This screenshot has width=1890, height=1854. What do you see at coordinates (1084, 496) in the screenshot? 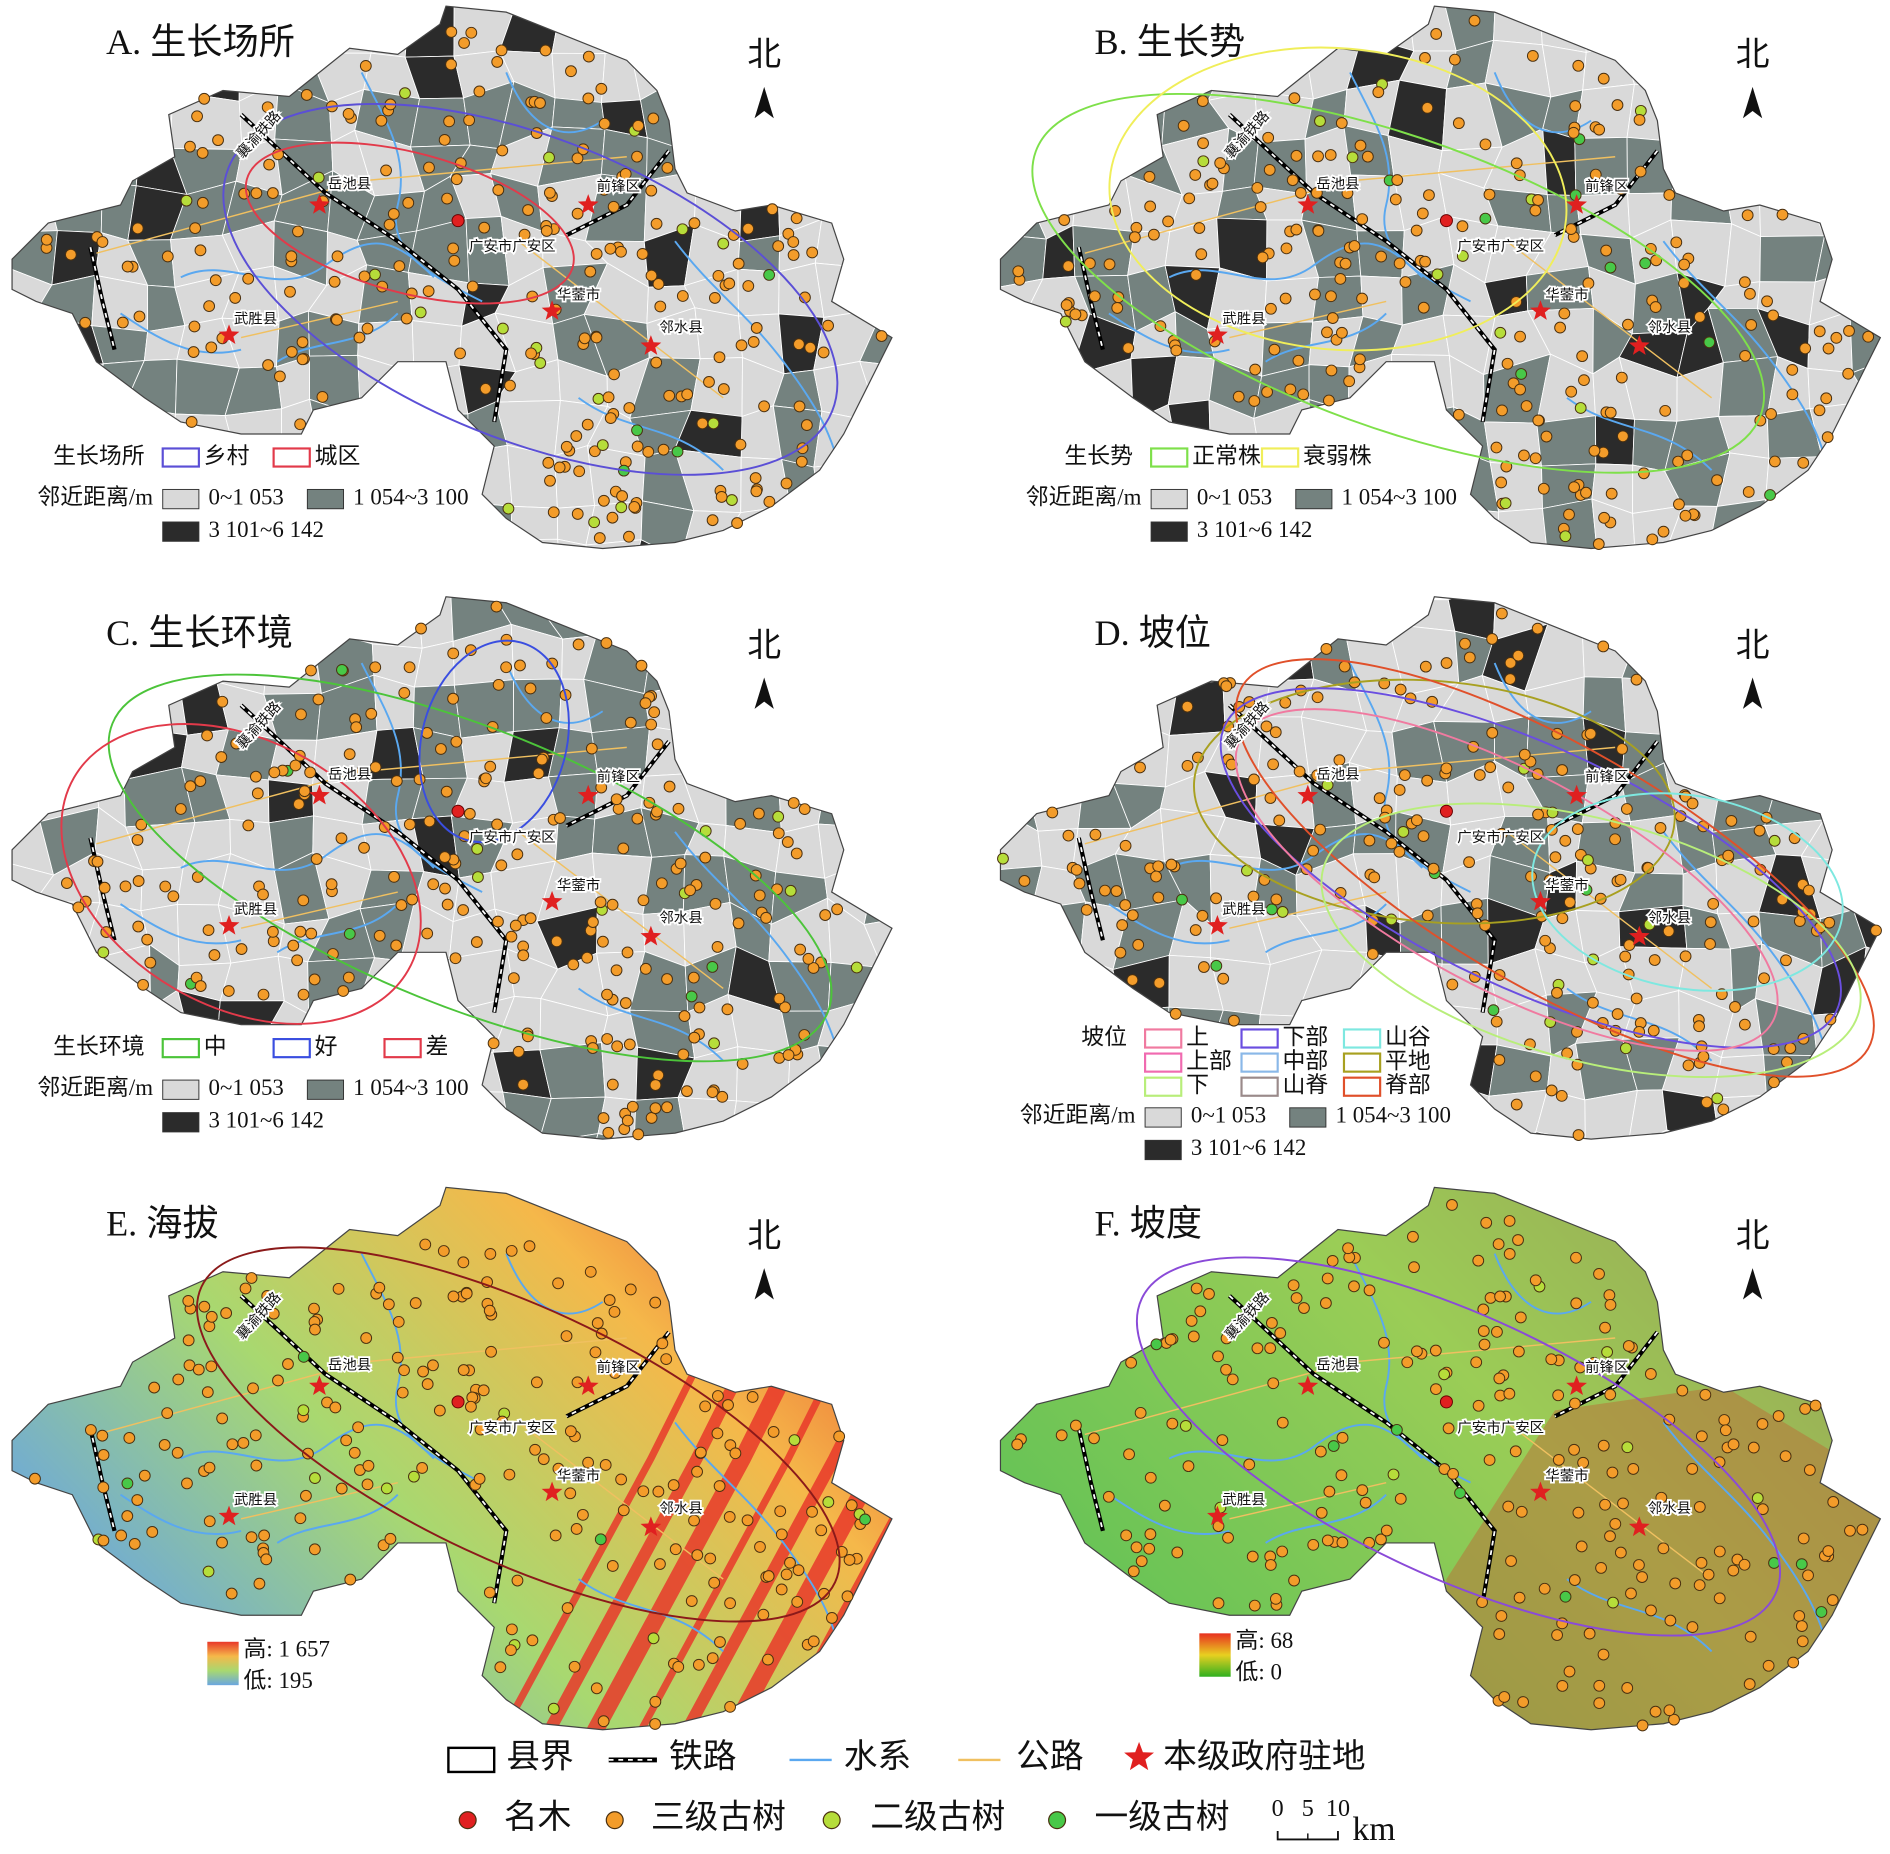
I see `legend-title: 邻近距离/m` at bounding box center [1084, 496].